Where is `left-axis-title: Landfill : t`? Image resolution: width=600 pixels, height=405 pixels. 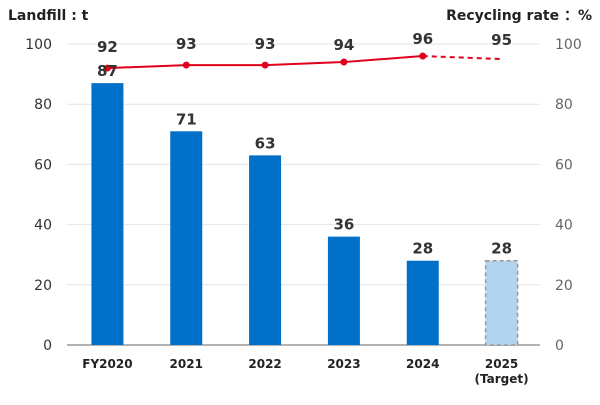 left-axis-title: Landfill : t is located at coordinates (48, 16).